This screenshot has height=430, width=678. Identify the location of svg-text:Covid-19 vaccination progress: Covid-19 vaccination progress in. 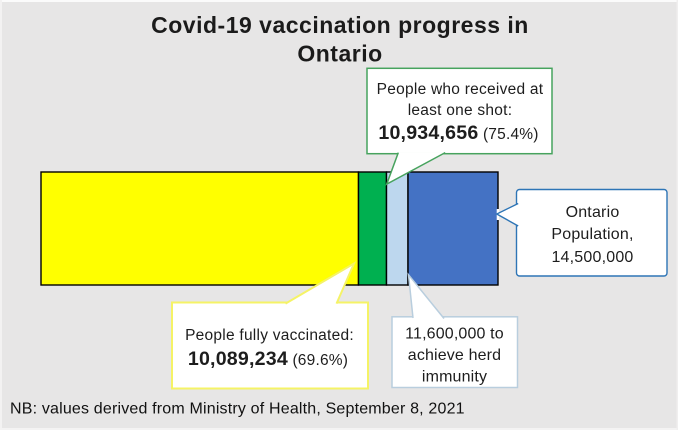
(340, 25).